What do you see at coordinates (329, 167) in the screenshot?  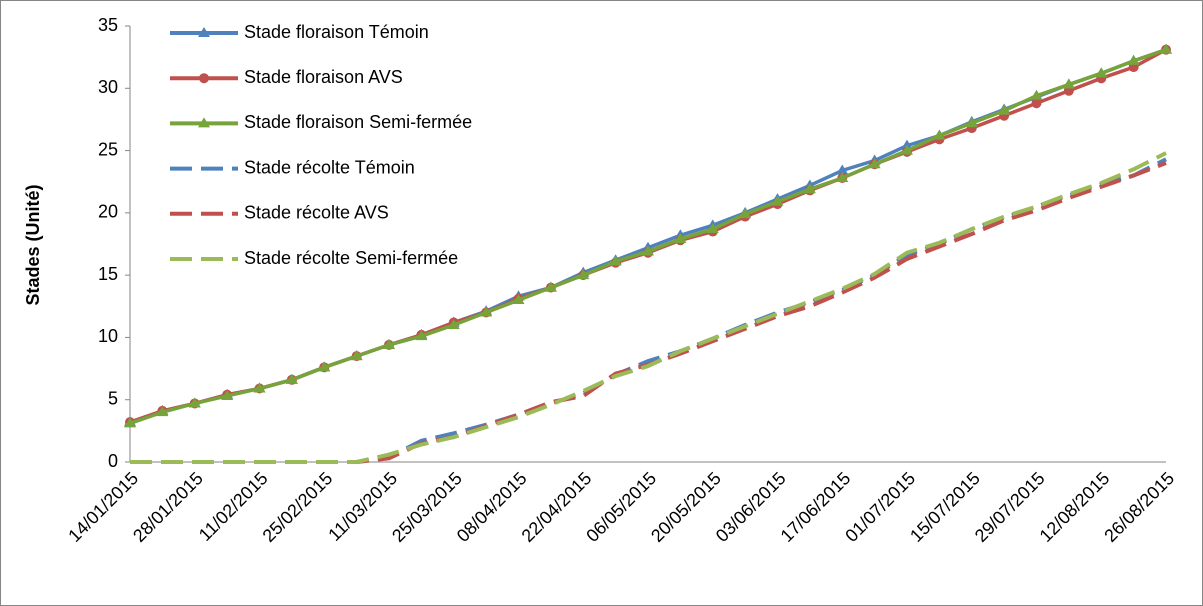 I see `legend-label: Stade récolte Témoin` at bounding box center [329, 167].